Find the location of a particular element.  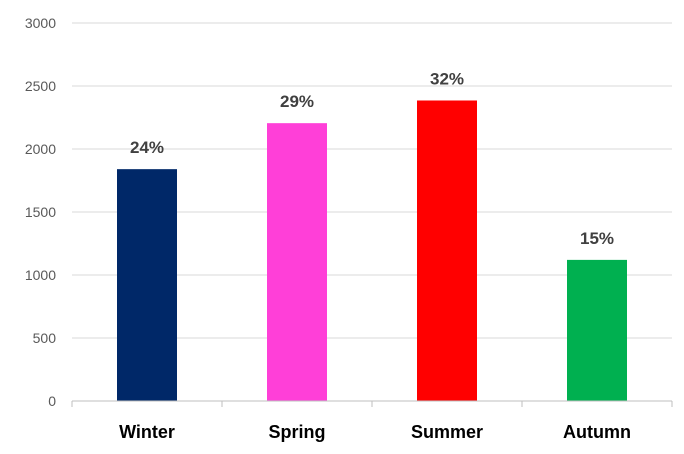

x-category-label-winter: Winter is located at coordinates (147, 432).